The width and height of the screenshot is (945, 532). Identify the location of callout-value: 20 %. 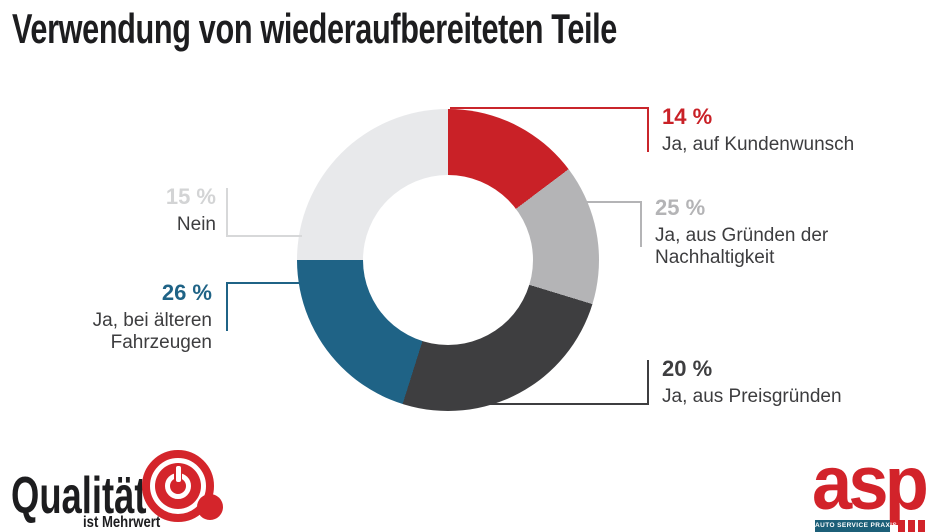
(687, 368).